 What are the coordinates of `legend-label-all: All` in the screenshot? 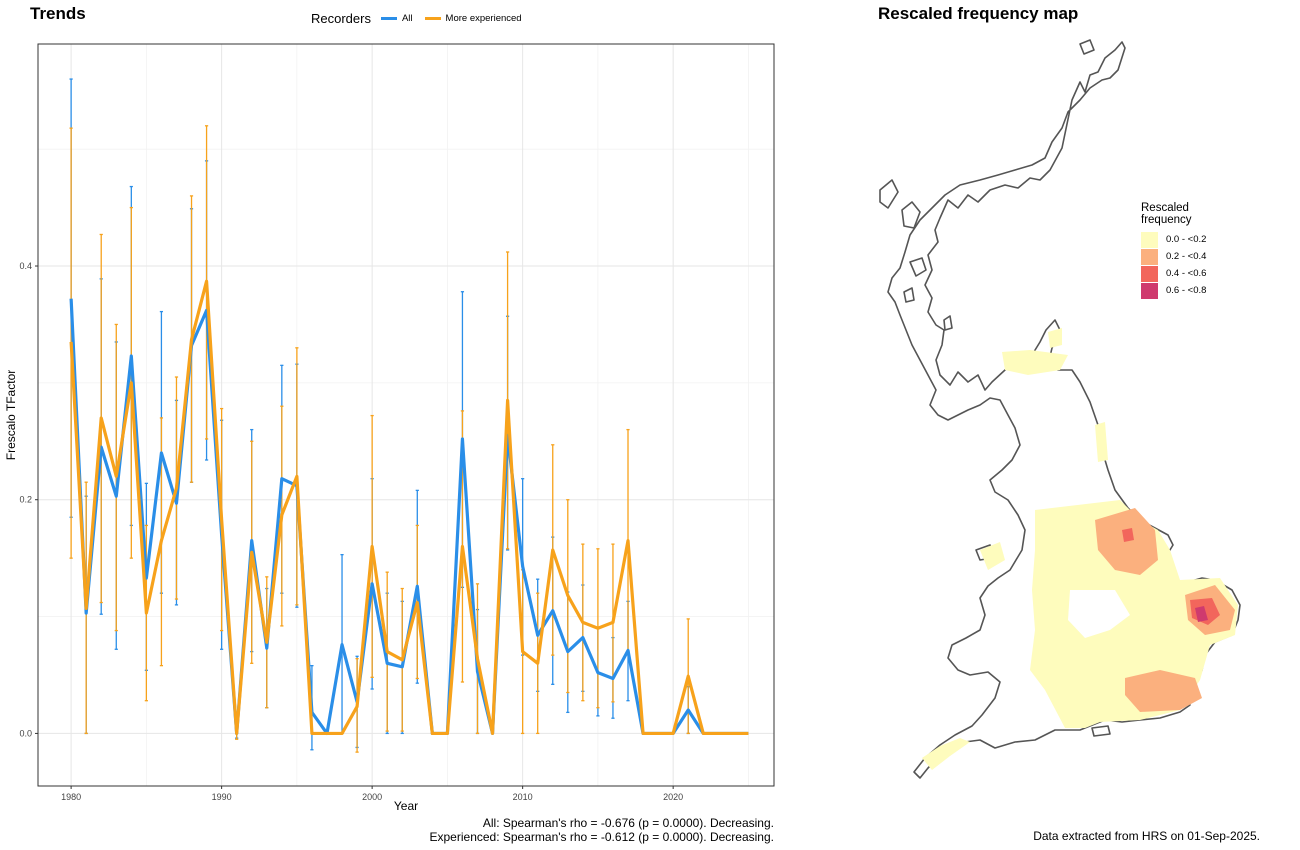 It's located at (407, 18).